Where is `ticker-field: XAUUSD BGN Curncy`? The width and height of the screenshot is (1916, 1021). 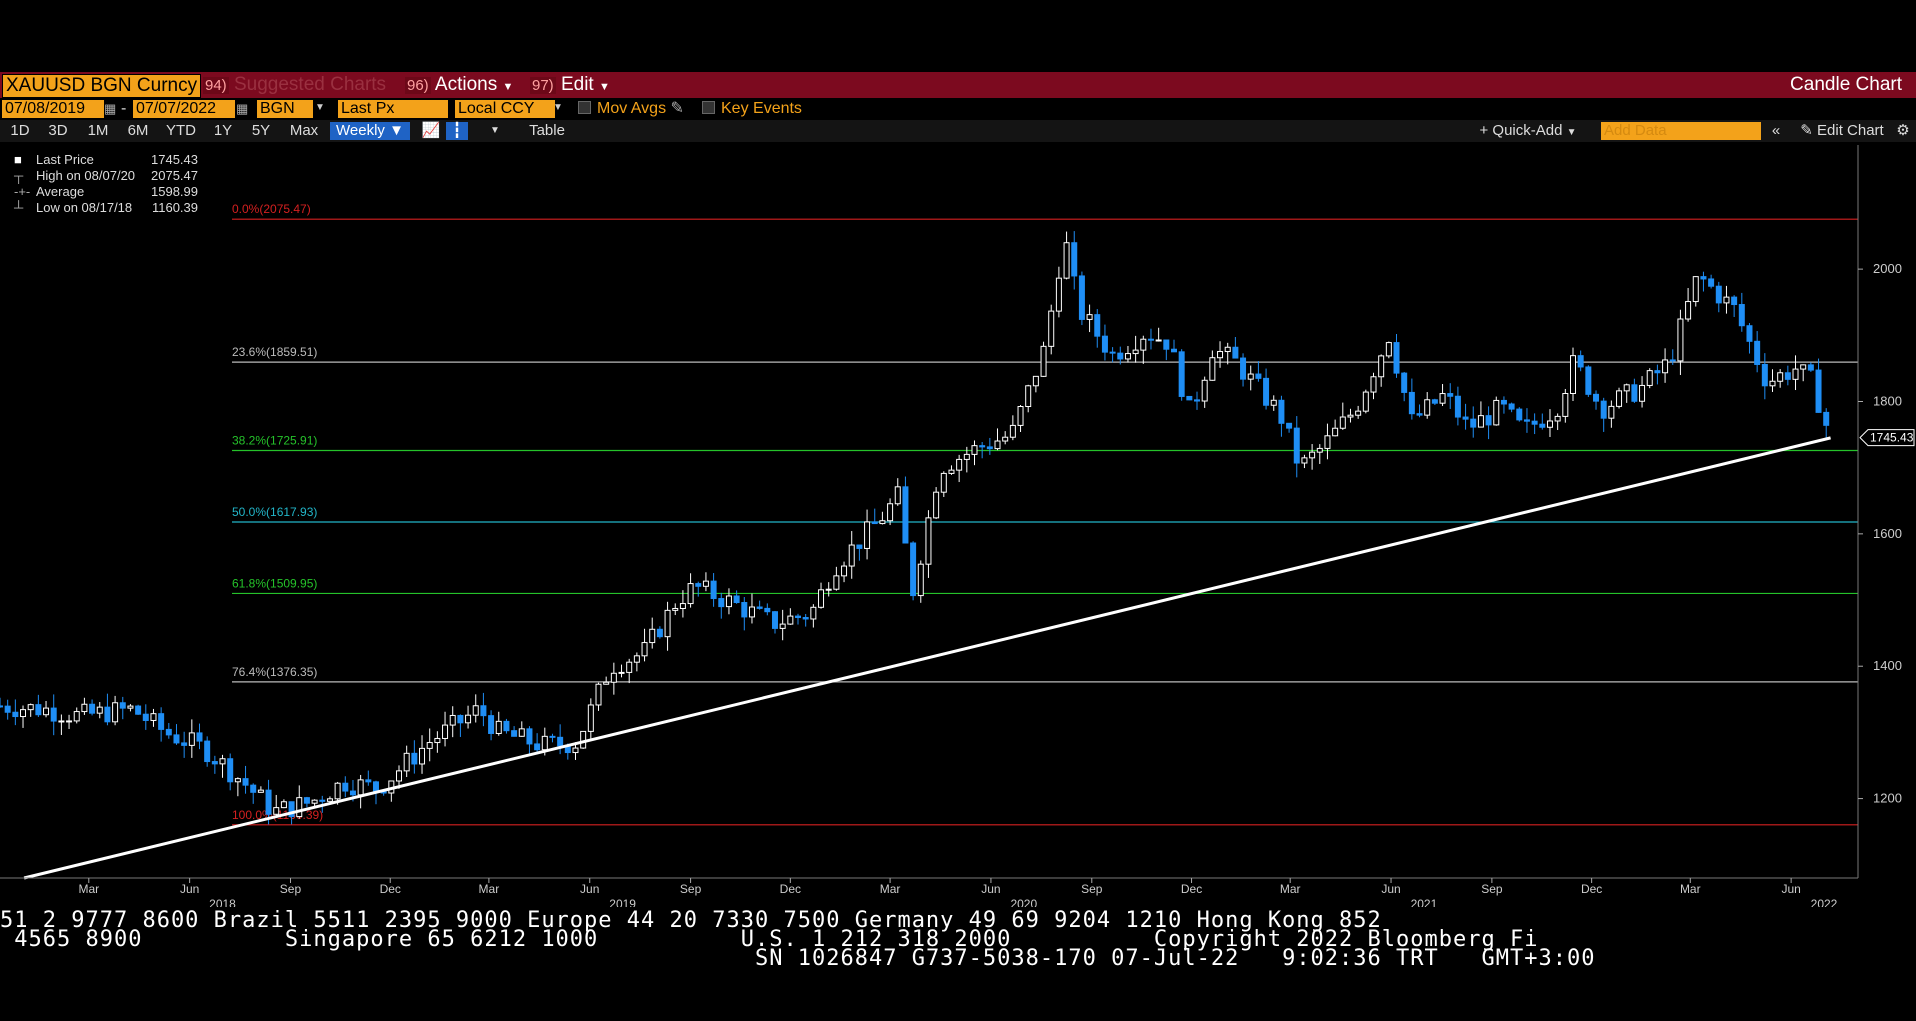 ticker-field: XAUUSD BGN Curncy is located at coordinates (102, 86).